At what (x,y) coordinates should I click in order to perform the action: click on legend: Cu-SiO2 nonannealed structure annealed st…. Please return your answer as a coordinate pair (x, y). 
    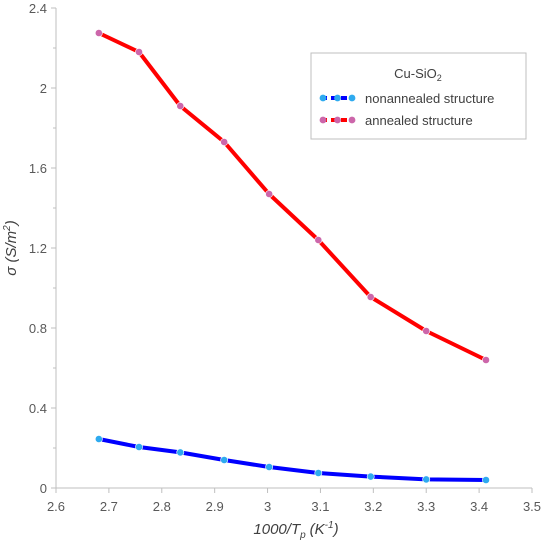
    Looking at the image, I should click on (418, 96).